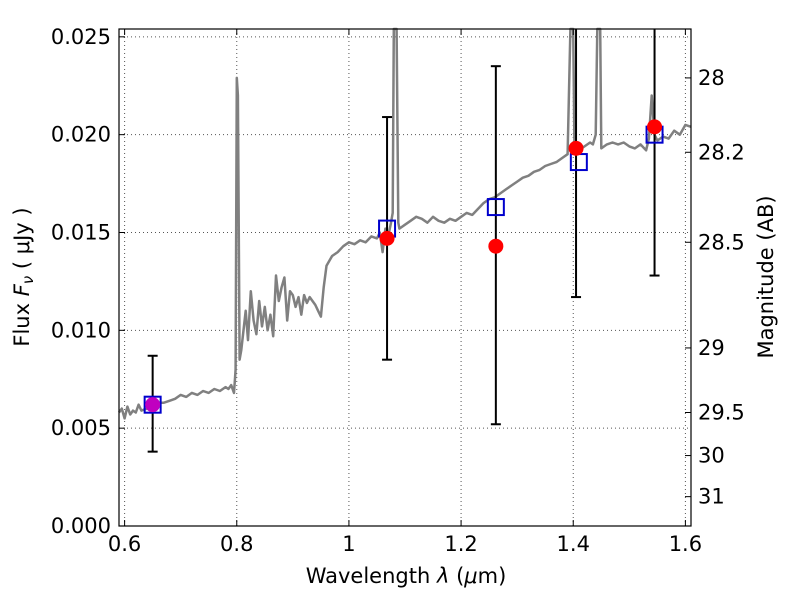  Describe the element at coordinates (492, 576) in the screenshot. I see `x-axis-label-unit-rest: m)` at that location.